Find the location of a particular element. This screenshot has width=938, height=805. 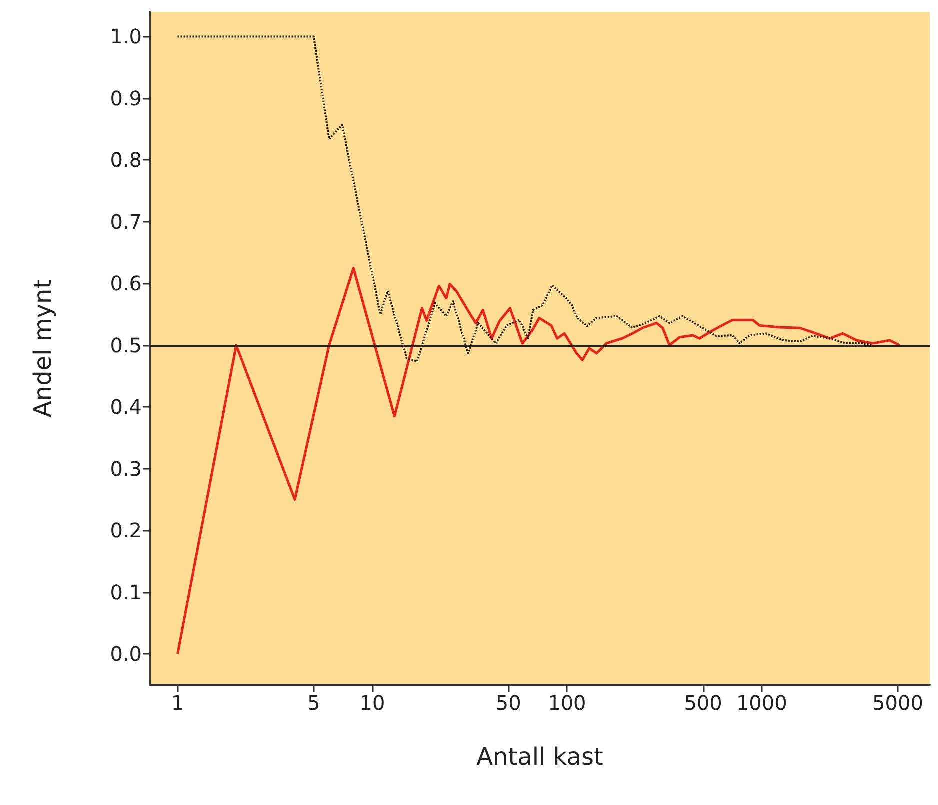

y-tick-label: 0.7 is located at coordinates (126, 222).